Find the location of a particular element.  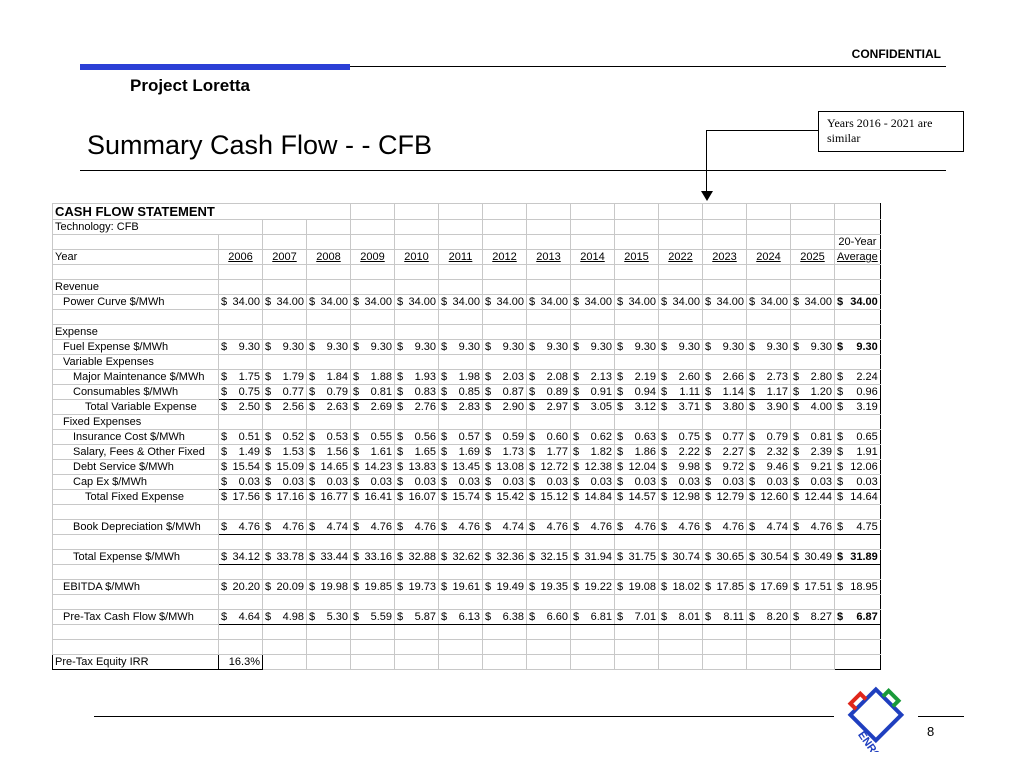

cell-value: 2.08 is located at coordinates (557, 377).